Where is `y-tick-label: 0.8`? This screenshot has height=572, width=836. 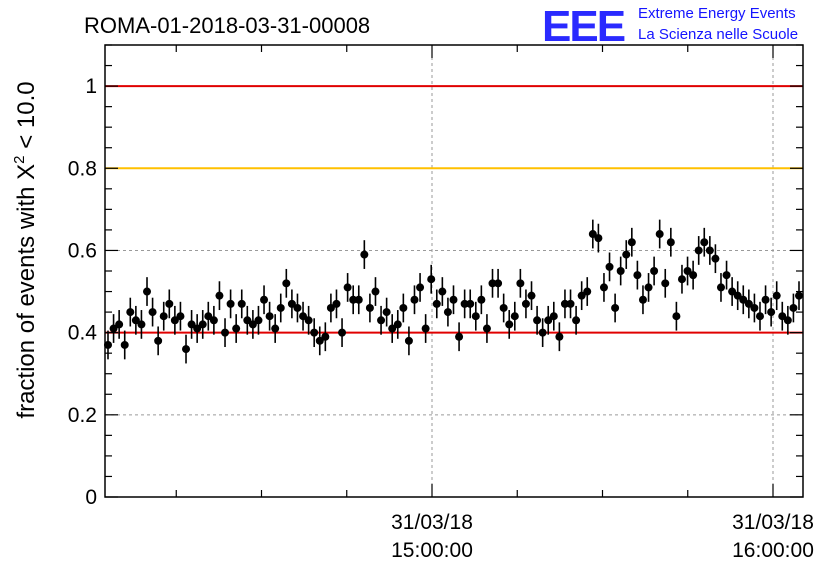 y-tick-label: 0.8 is located at coordinates (82, 168).